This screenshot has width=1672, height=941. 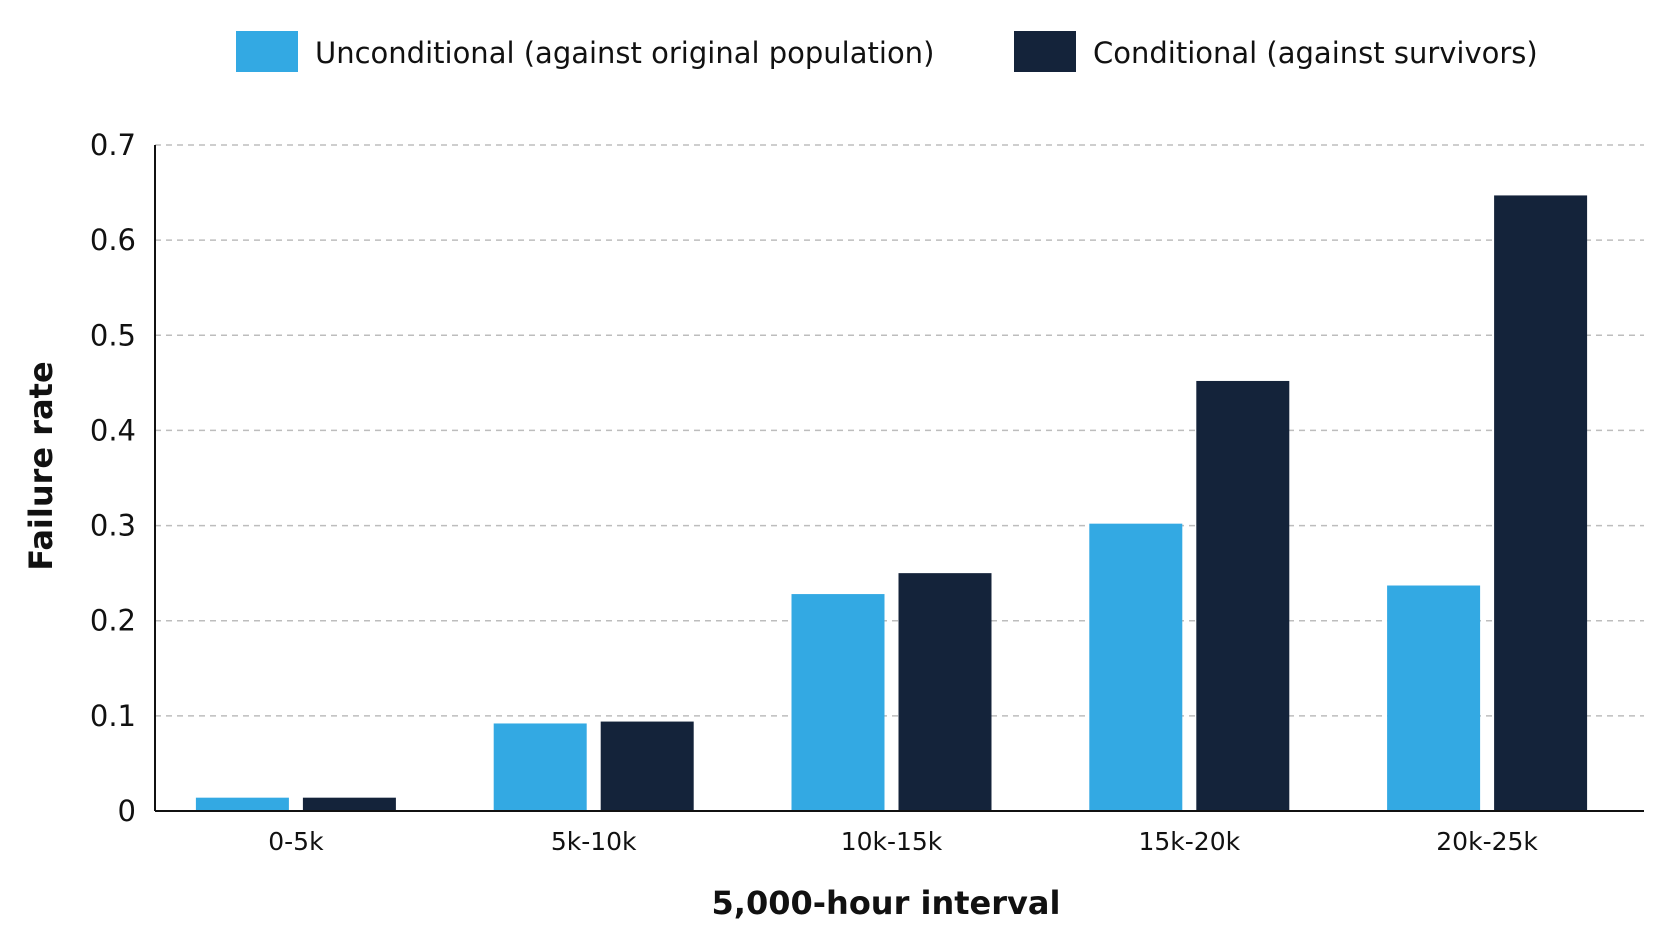 I want to click on y-axis-ticks: 0 0.1 0.2 0.3 0.4 0.5 0.6 0.7, so click(x=113, y=478).